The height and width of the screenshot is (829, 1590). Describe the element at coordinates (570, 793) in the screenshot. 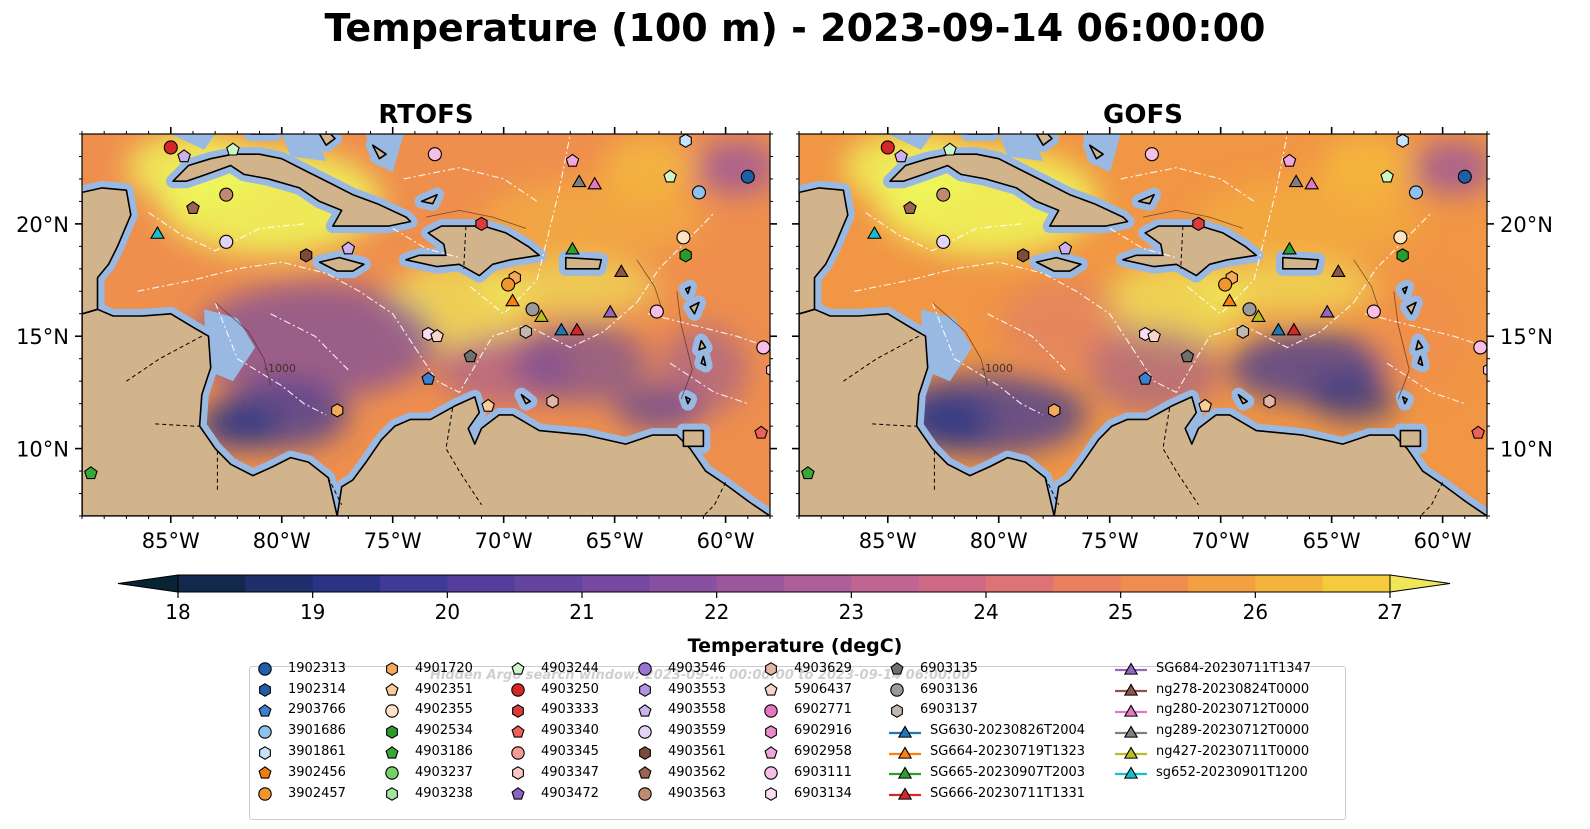

I see `legend-label: 4903472` at that location.